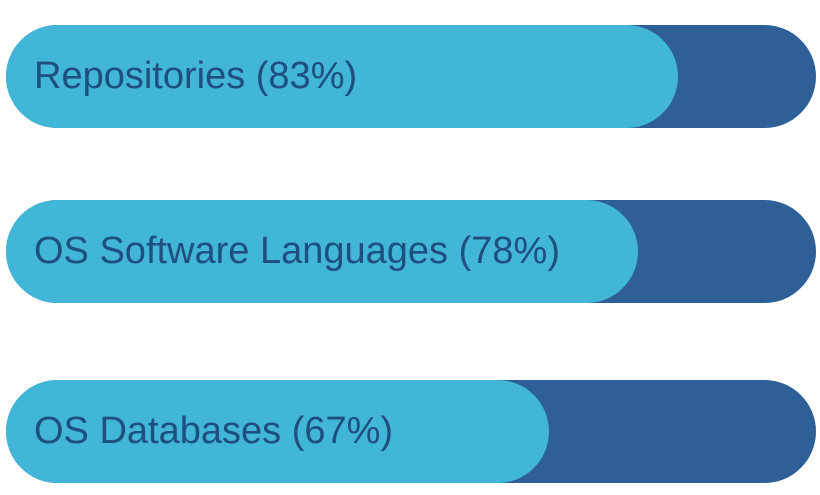 The image size is (820, 495). Describe the element at coordinates (297, 251) in the screenshot. I see `bar-label: OS Software Languages (78%)` at that location.